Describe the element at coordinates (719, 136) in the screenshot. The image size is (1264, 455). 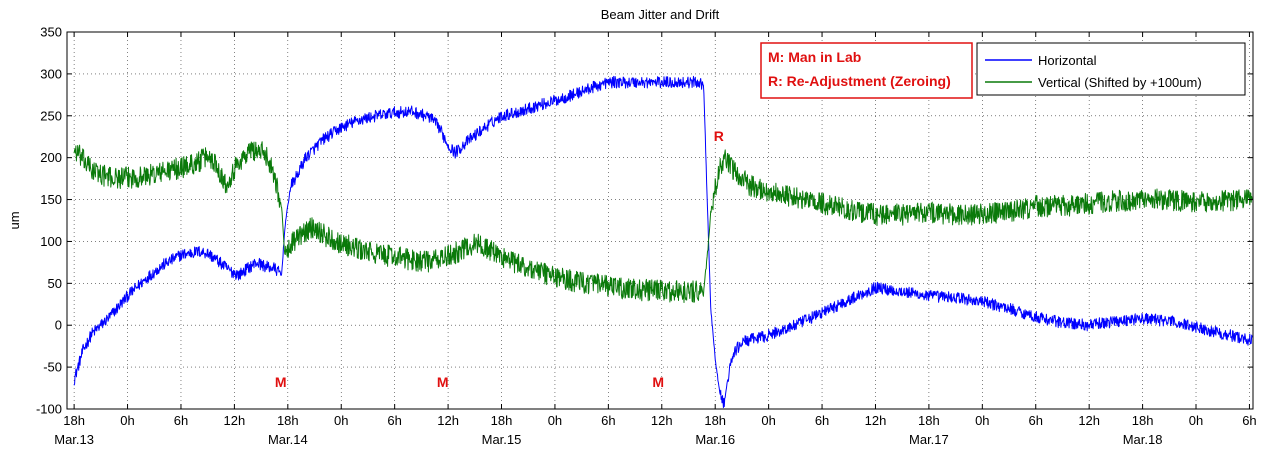
I see `annotation-marker: R` at that location.